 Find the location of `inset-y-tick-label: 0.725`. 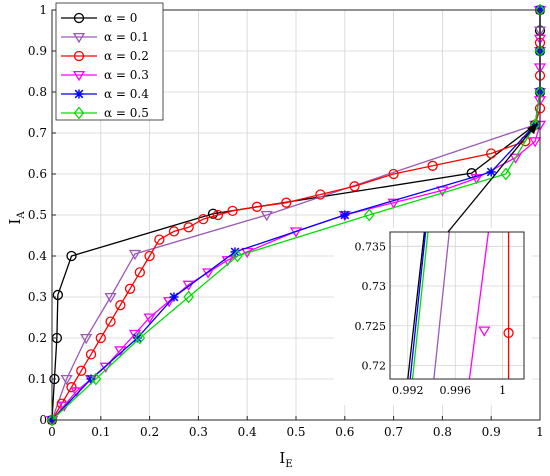

inset-y-tick-label: 0.725 is located at coordinates (371, 326).